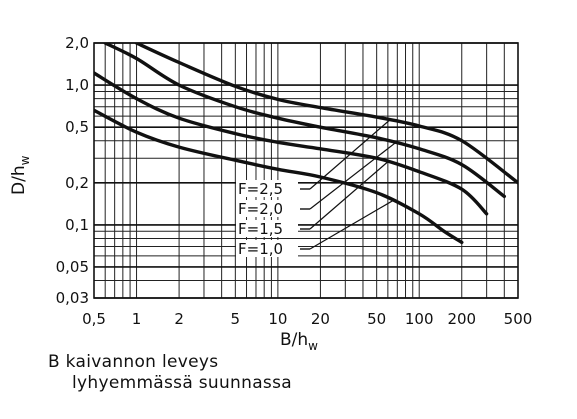 This screenshot has width=577, height=419. I want to click on y-axis-title-sub: w, so click(25, 160).